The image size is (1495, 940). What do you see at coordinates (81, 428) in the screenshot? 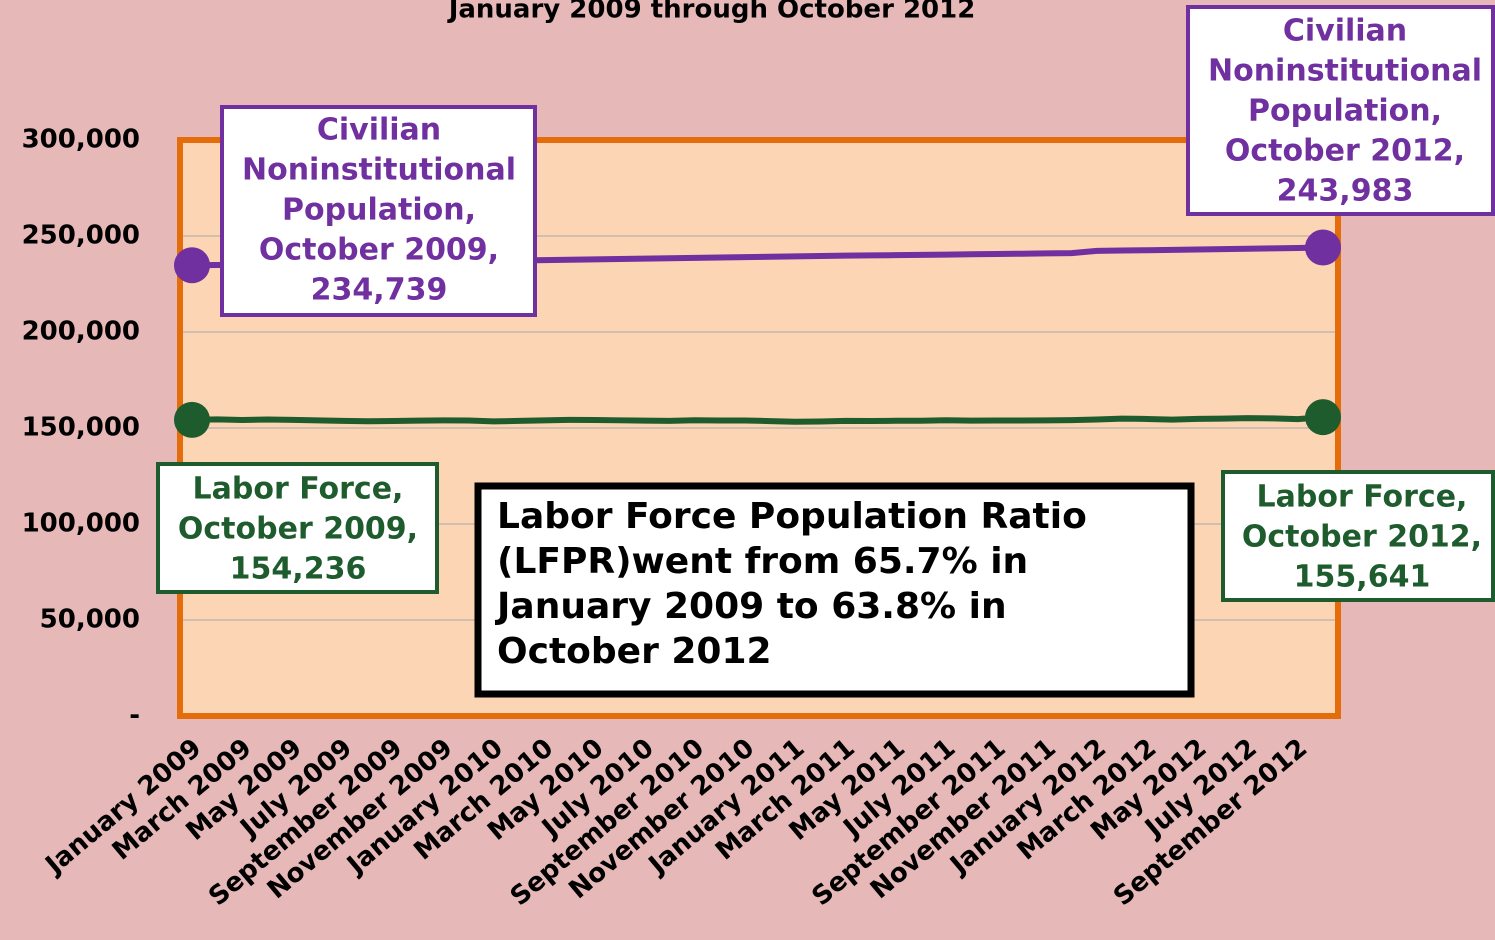
I see `y-tick-label: 150,000` at bounding box center [81, 428].